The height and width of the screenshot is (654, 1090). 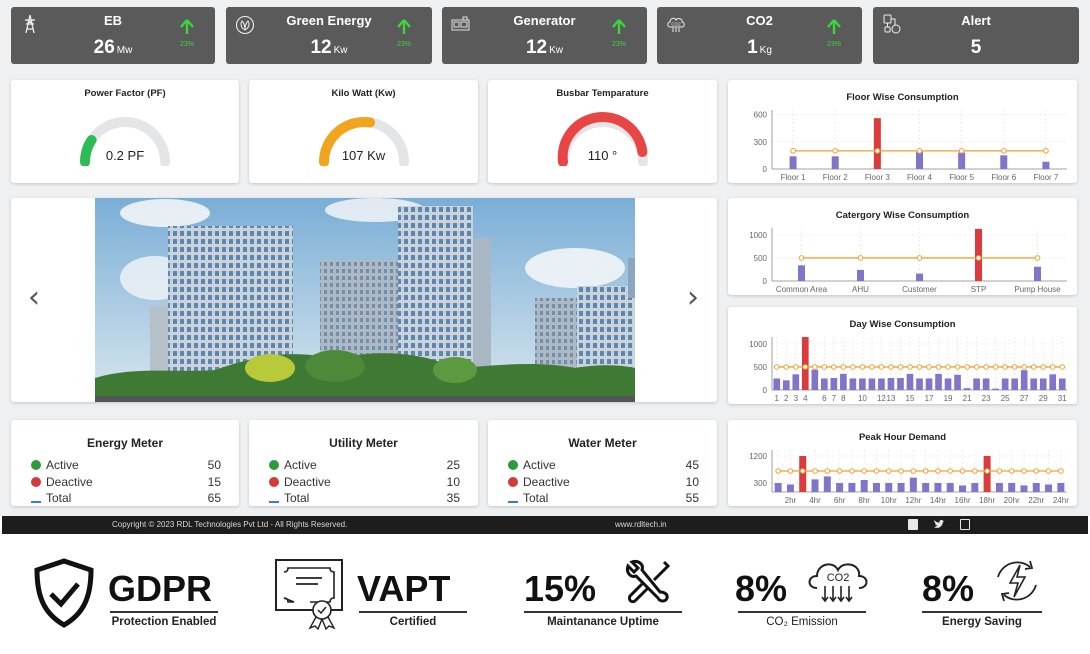 I want to click on co2-cloud-icon: CO2, so click(x=676, y=24).